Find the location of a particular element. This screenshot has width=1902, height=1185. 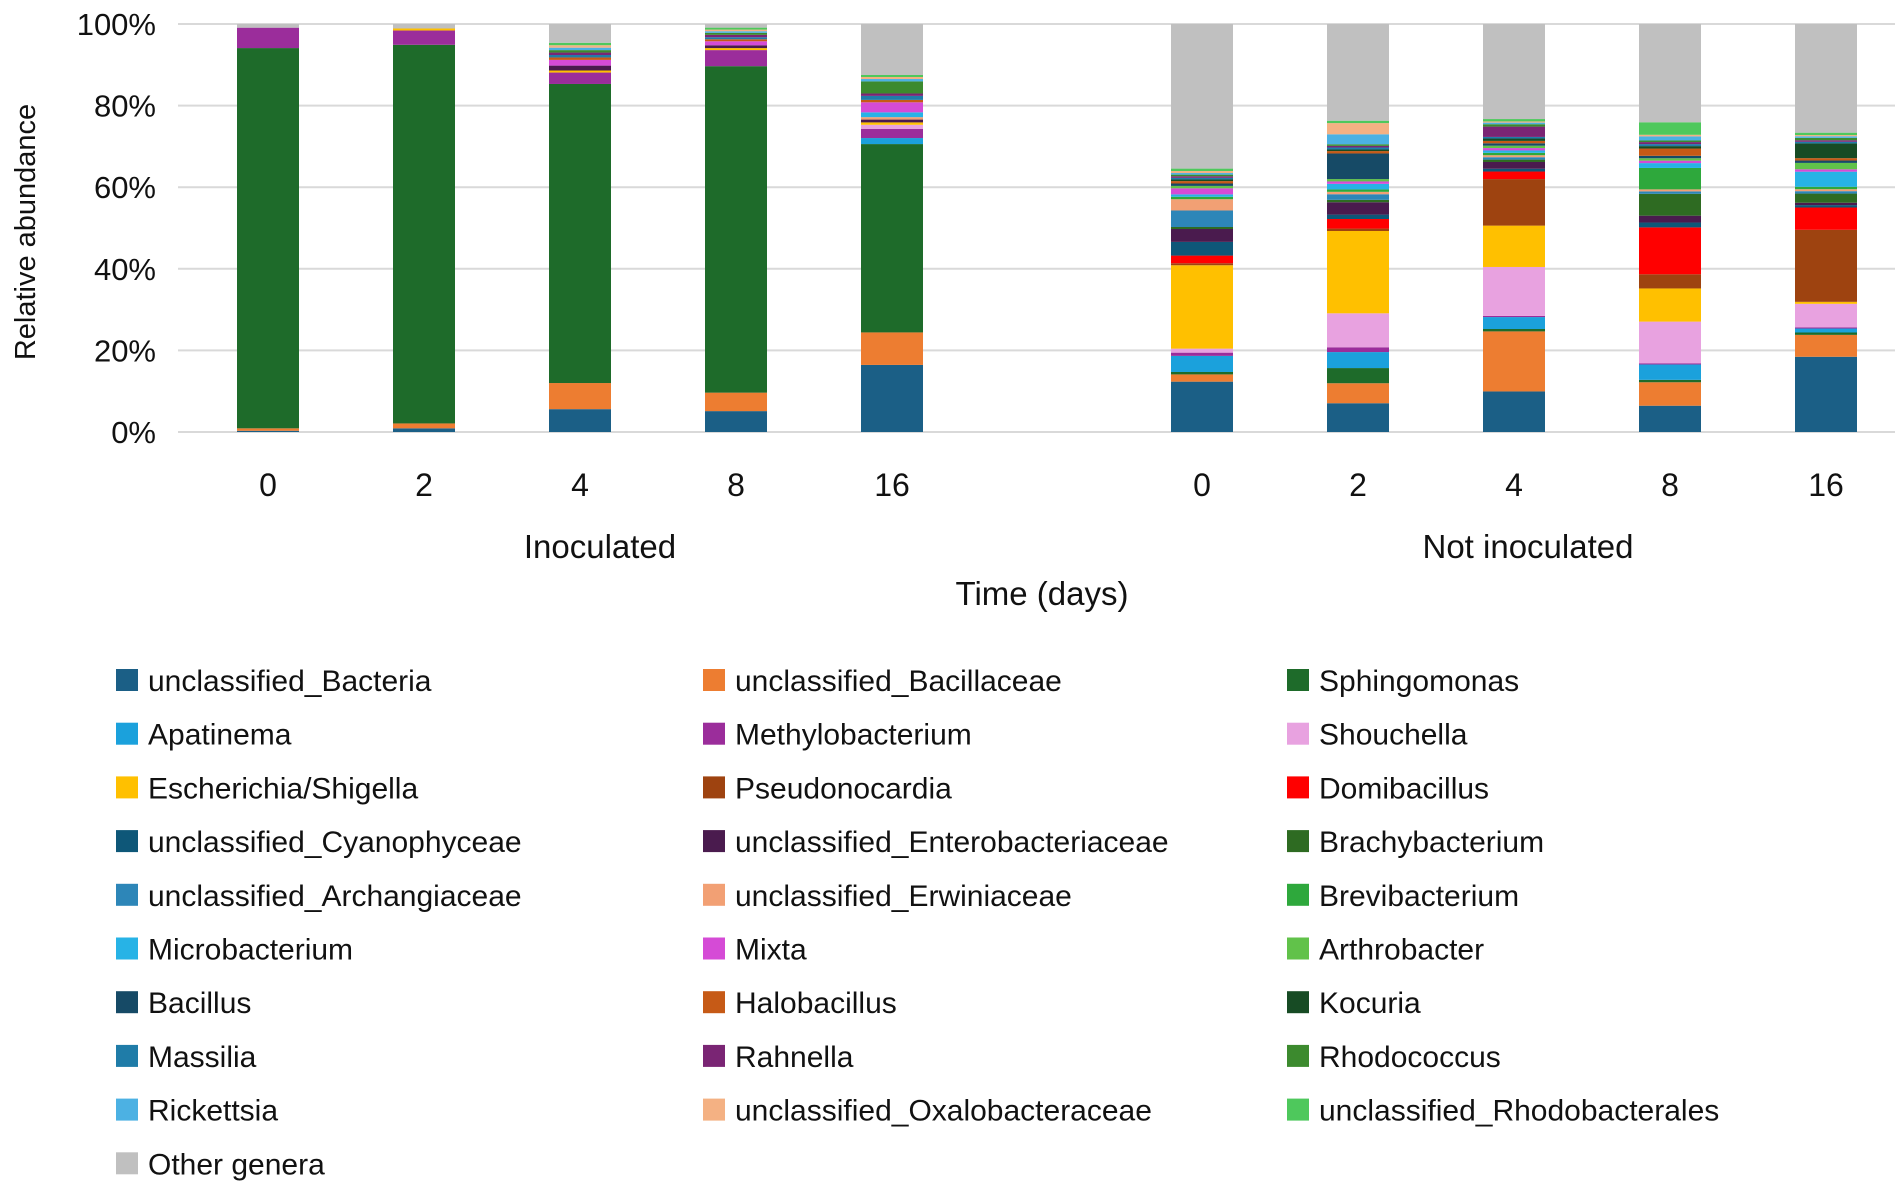

legend-label: Brachybacterium is located at coordinates (1431, 842).